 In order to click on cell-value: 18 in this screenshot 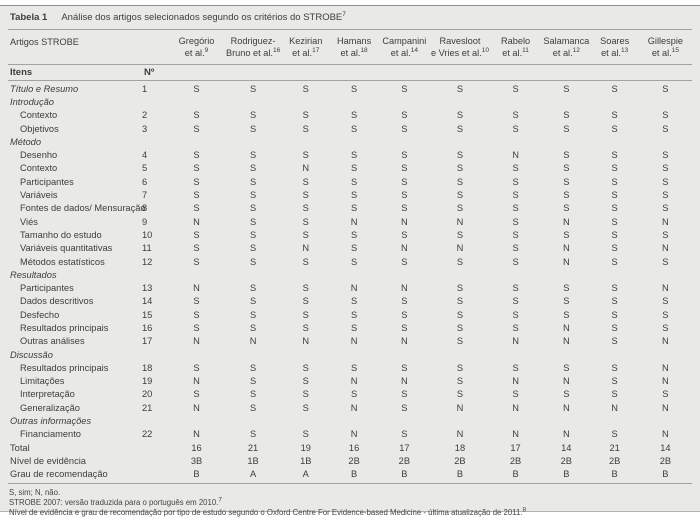, I will do `click(460, 447)`.